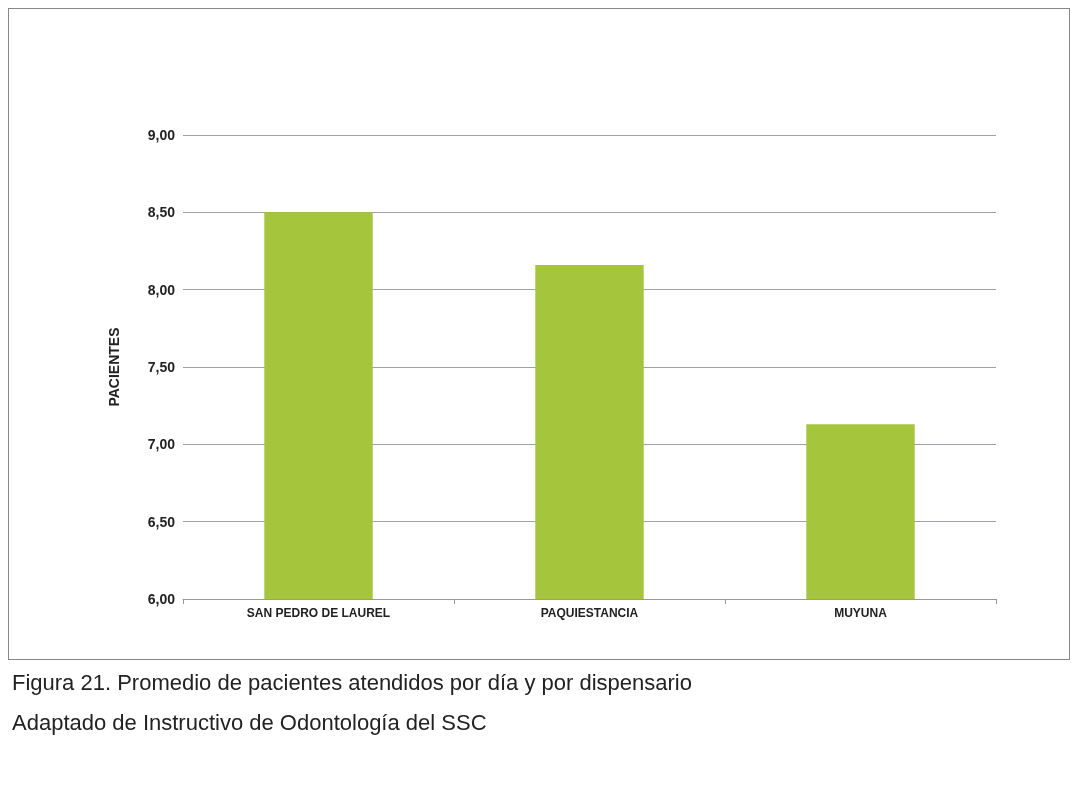  What do you see at coordinates (861, 613) in the screenshot?
I see `x-tick-label: MUYUNA` at bounding box center [861, 613].